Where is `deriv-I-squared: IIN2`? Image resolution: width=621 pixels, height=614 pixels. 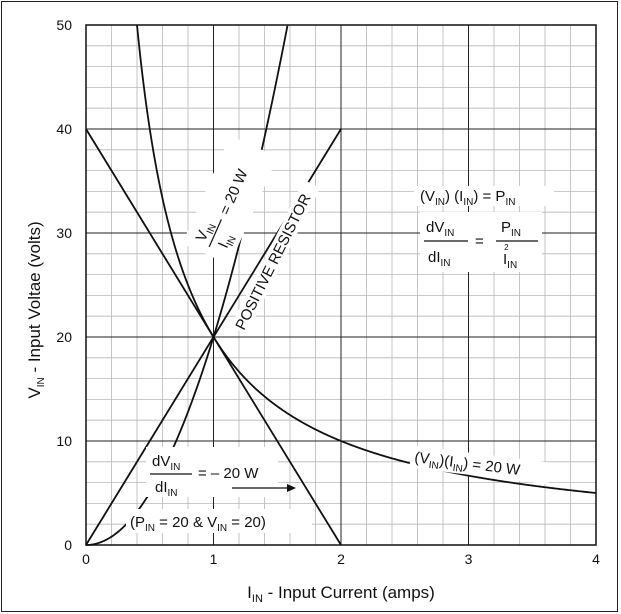
deriv-I-squared: IIN2 is located at coordinates (510, 257).